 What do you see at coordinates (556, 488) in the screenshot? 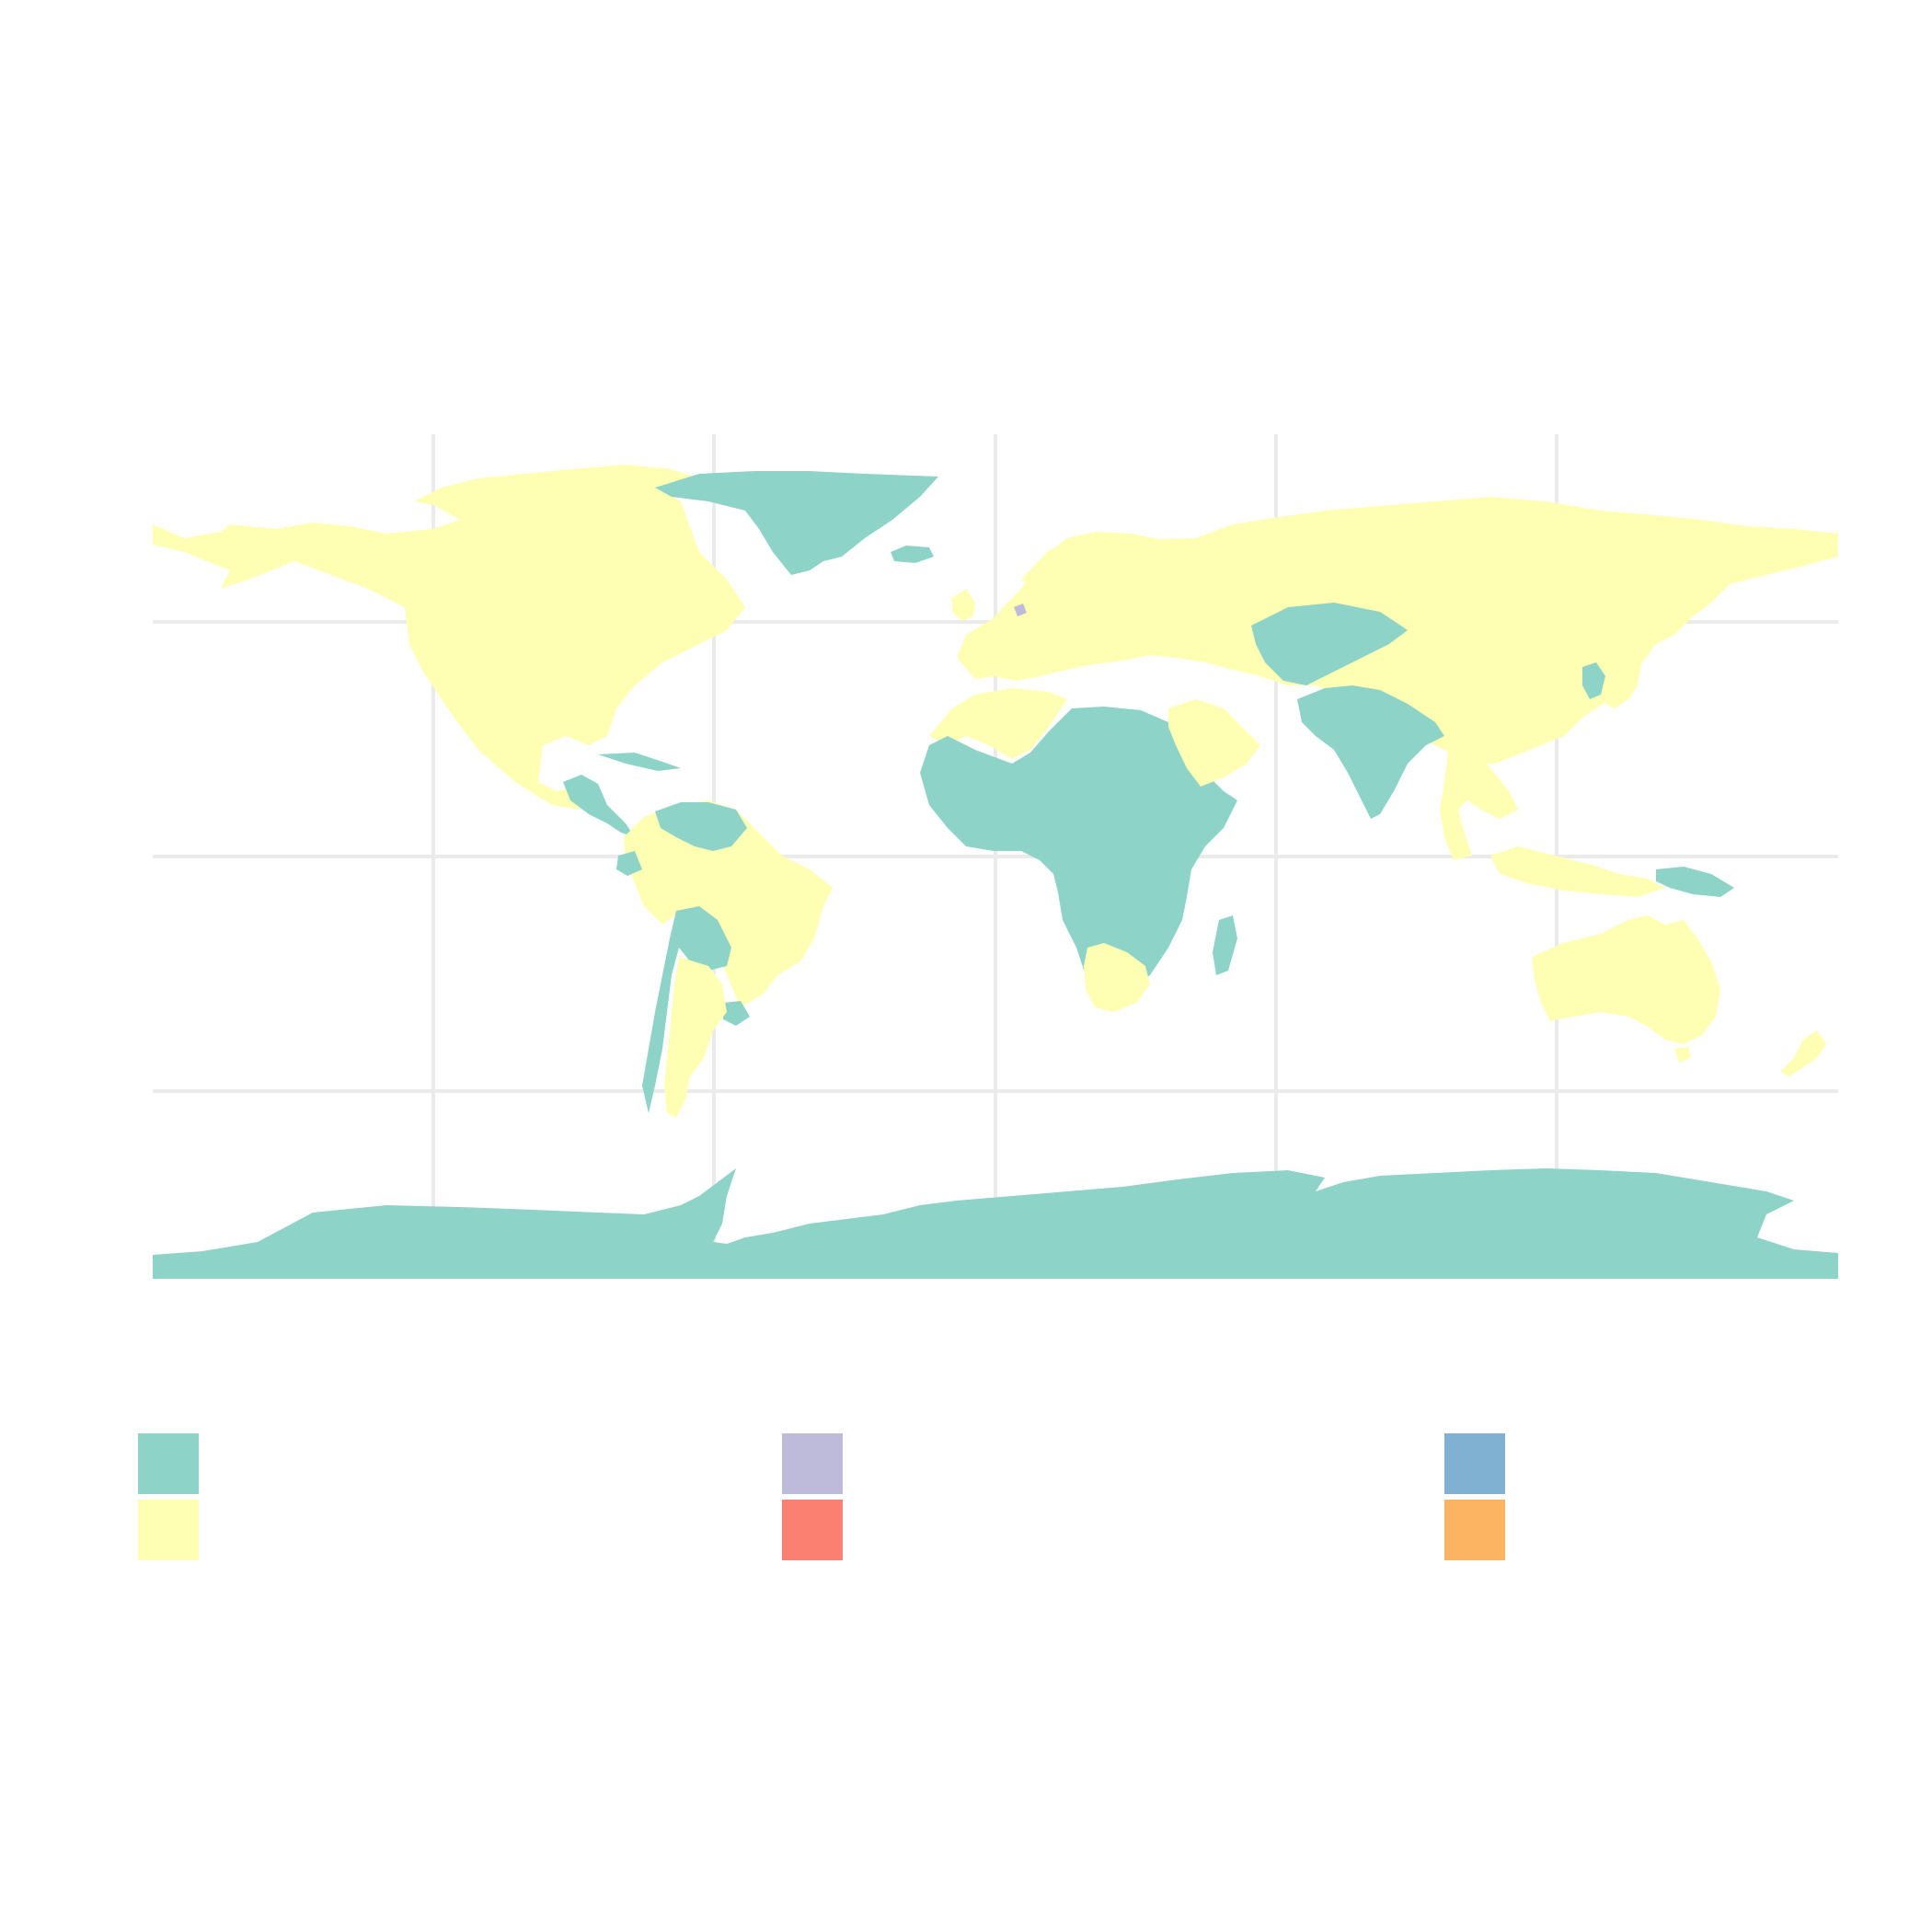
I see `region-canadian-archipelago` at bounding box center [556, 488].